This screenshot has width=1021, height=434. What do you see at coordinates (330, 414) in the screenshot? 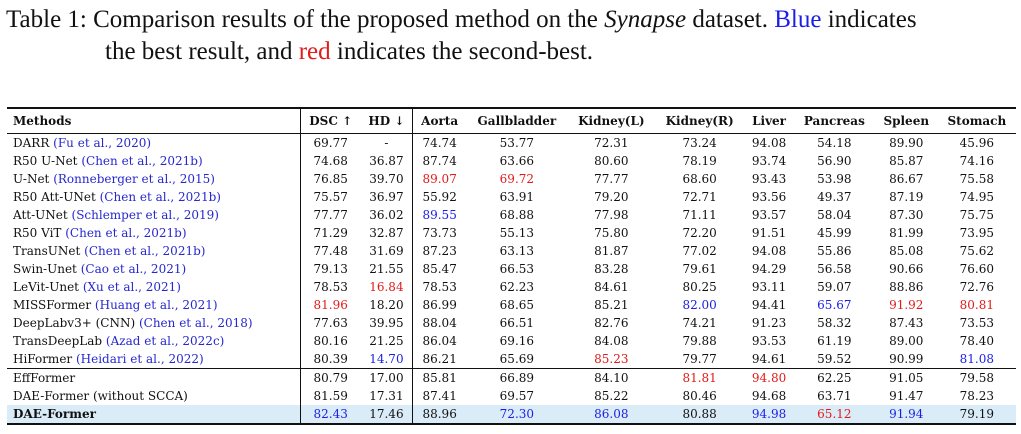
I see `value-cell: 82.43` at bounding box center [330, 414].